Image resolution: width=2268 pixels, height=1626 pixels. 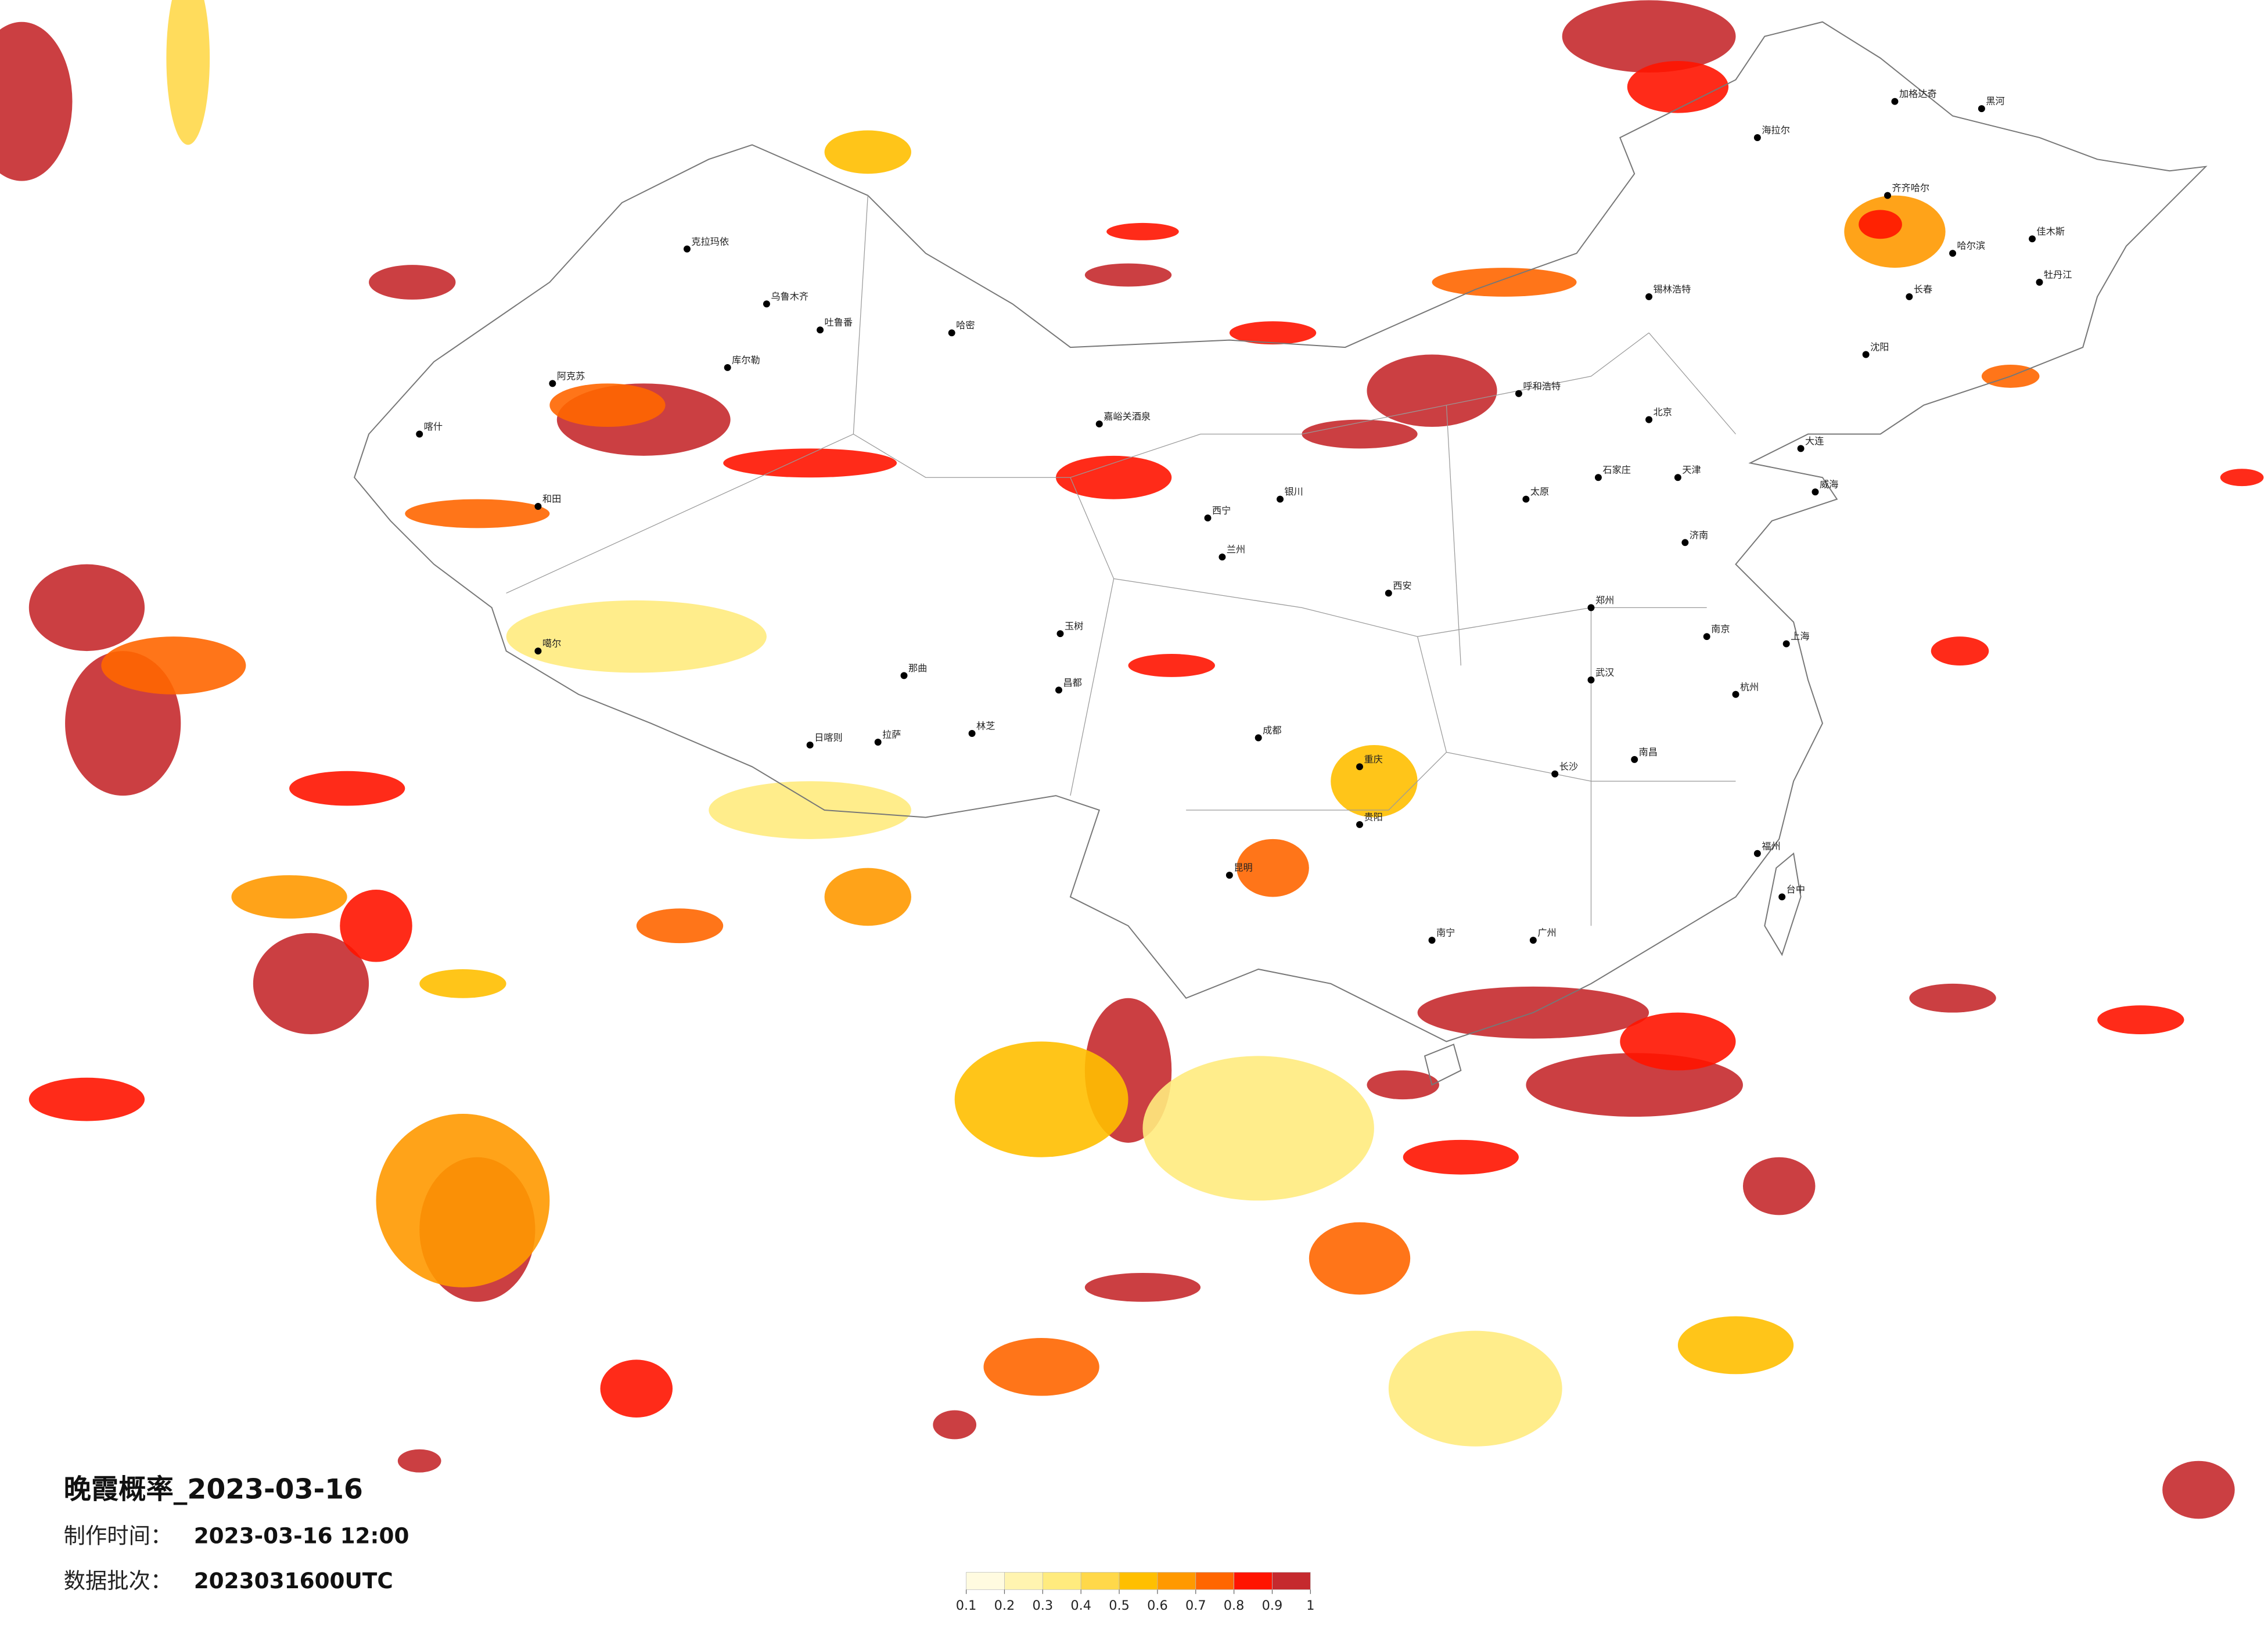 I want to click on city-label: 南宁, so click(x=1445, y=933).